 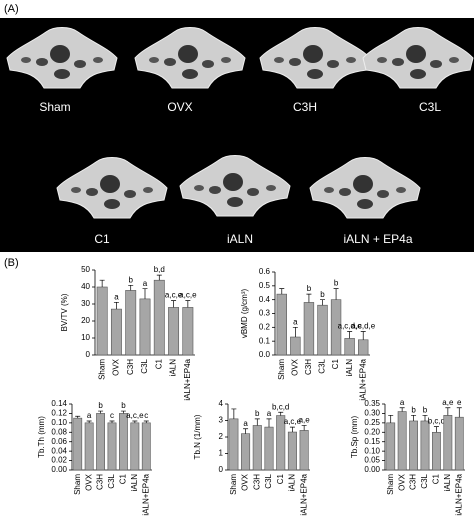 What do you see at coordinates (59, 450) in the screenshot?
I see `y-tick-label: 0.04` at bounding box center [59, 450].